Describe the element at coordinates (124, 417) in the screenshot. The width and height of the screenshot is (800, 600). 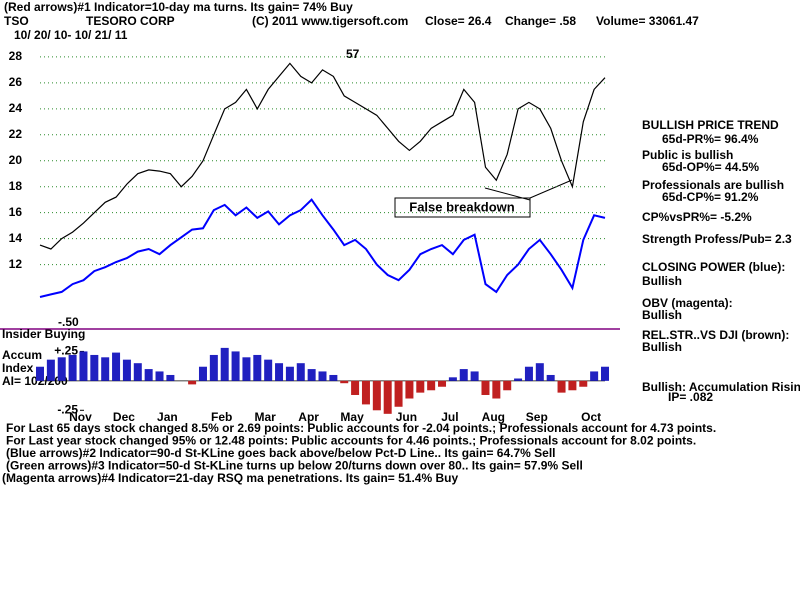
I see `x-tick-label: Dec` at that location.